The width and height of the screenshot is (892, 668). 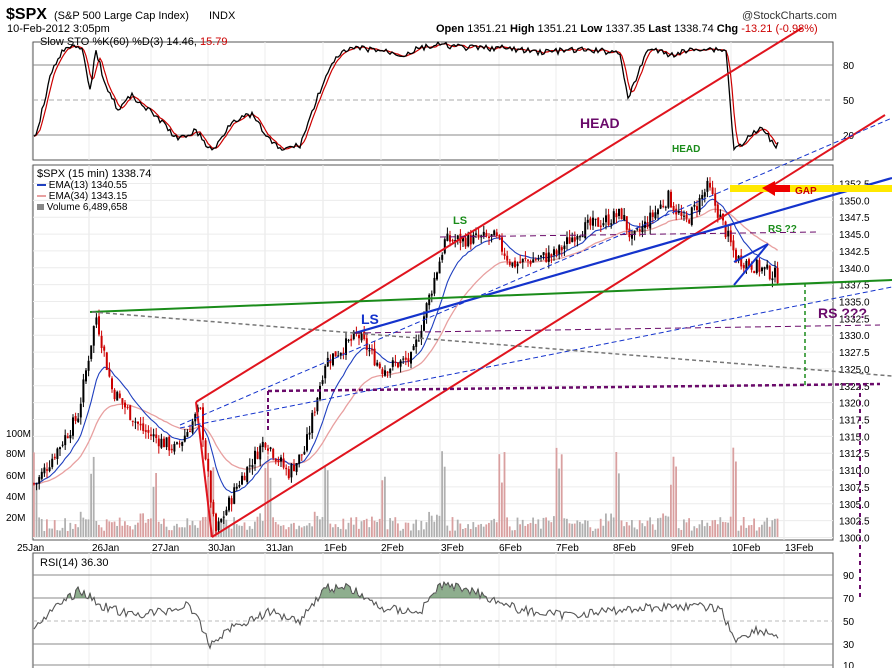 I want to click on volume-tick-label: 60M, so click(x=15, y=476).